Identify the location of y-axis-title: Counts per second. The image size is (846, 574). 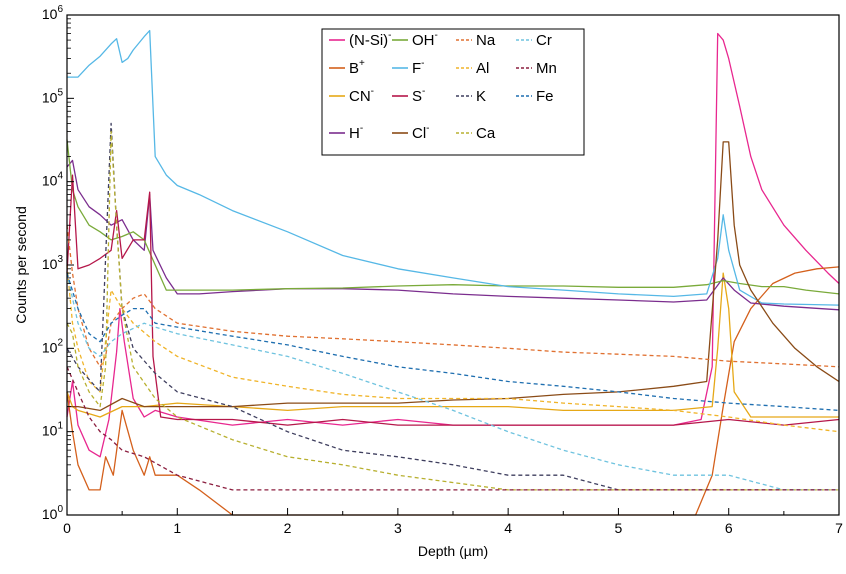
(21, 265).